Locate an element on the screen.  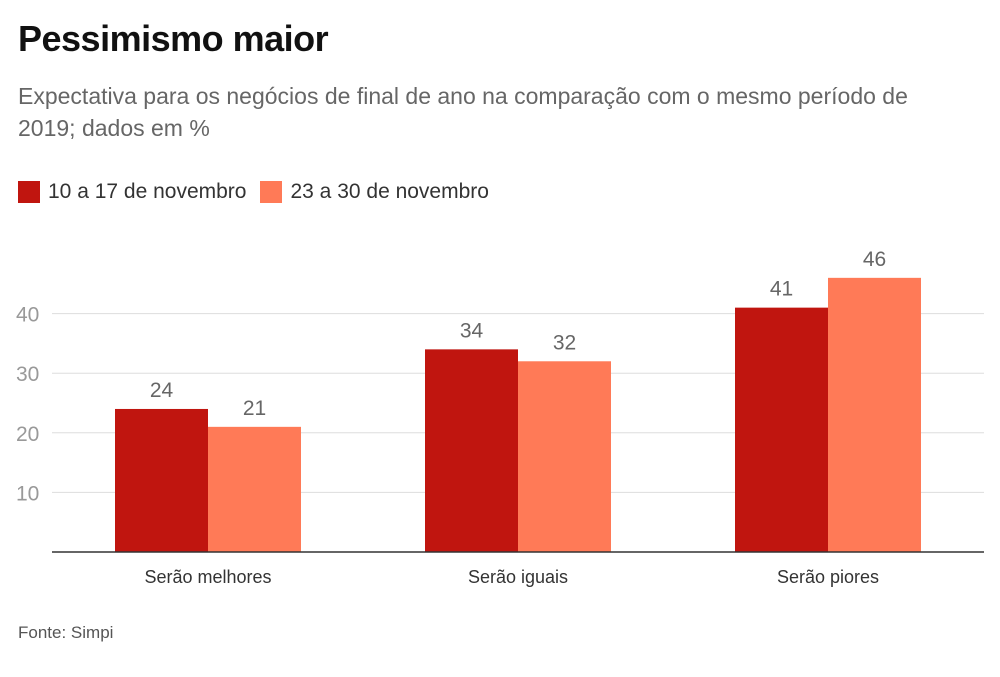
x-tick-label: Serão piores is located at coordinates (828, 577).